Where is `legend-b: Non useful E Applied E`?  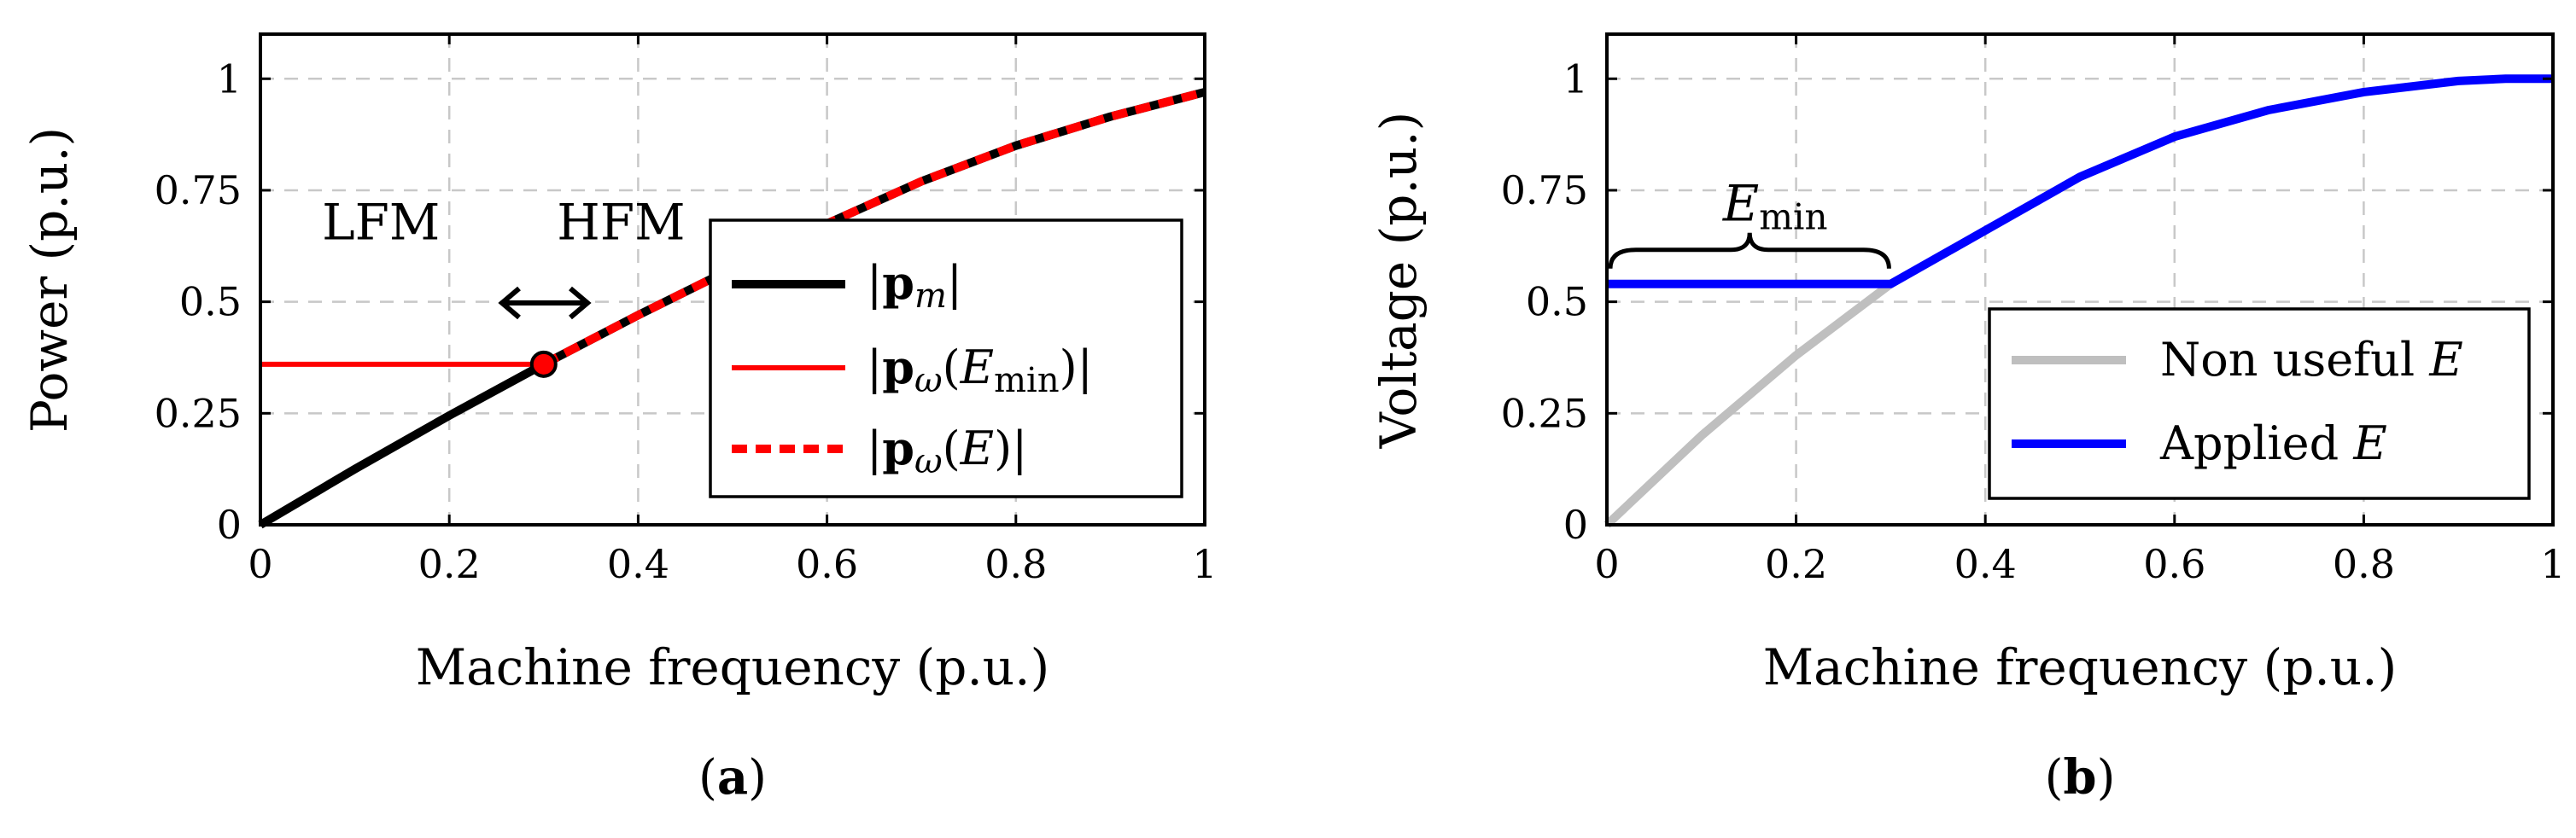 legend-b: Non useful E Applied E is located at coordinates (2259, 403).